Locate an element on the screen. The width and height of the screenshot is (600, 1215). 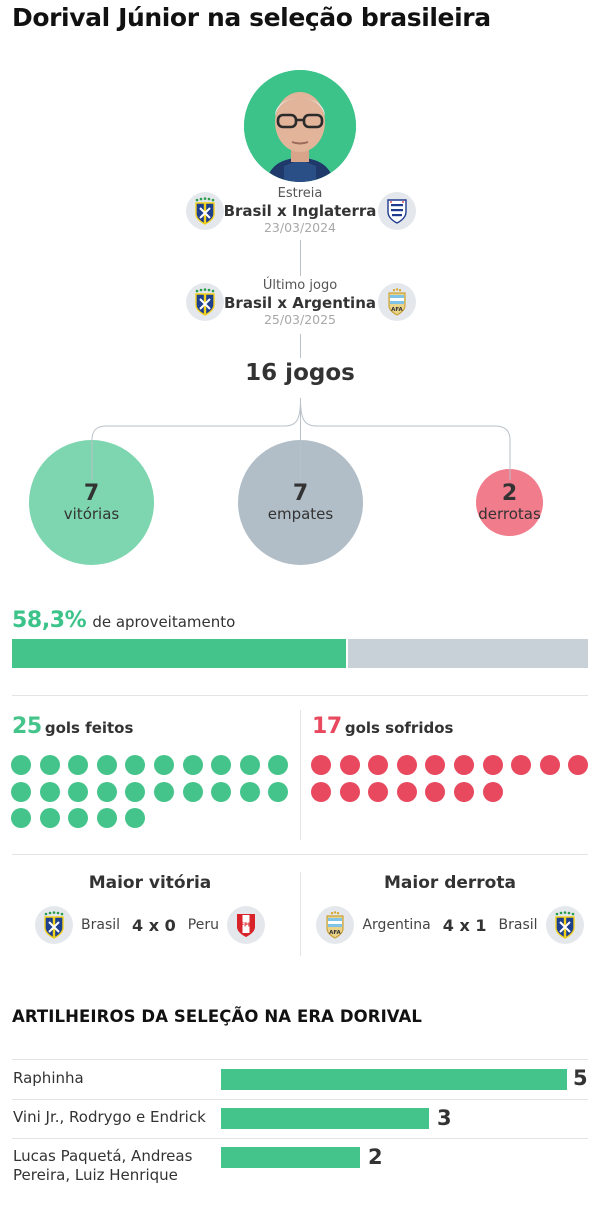
scorer-row: Raphinha 5 is located at coordinates (300, 1079).